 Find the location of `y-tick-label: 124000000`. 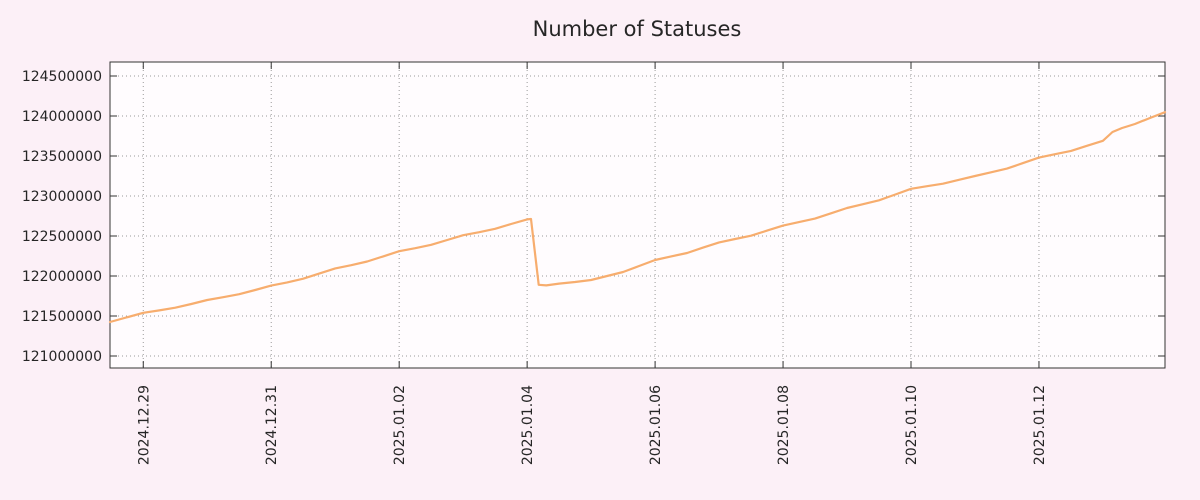

y-tick-label: 124000000 is located at coordinates (62, 117).